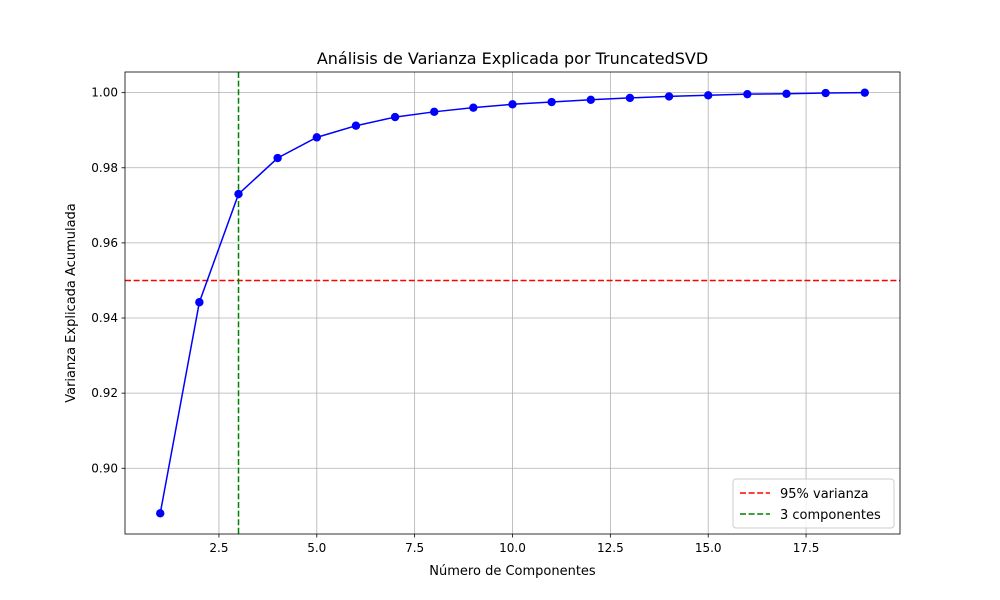  What do you see at coordinates (104, 93) in the screenshot?
I see `y-tick-label: 1.00` at bounding box center [104, 93].